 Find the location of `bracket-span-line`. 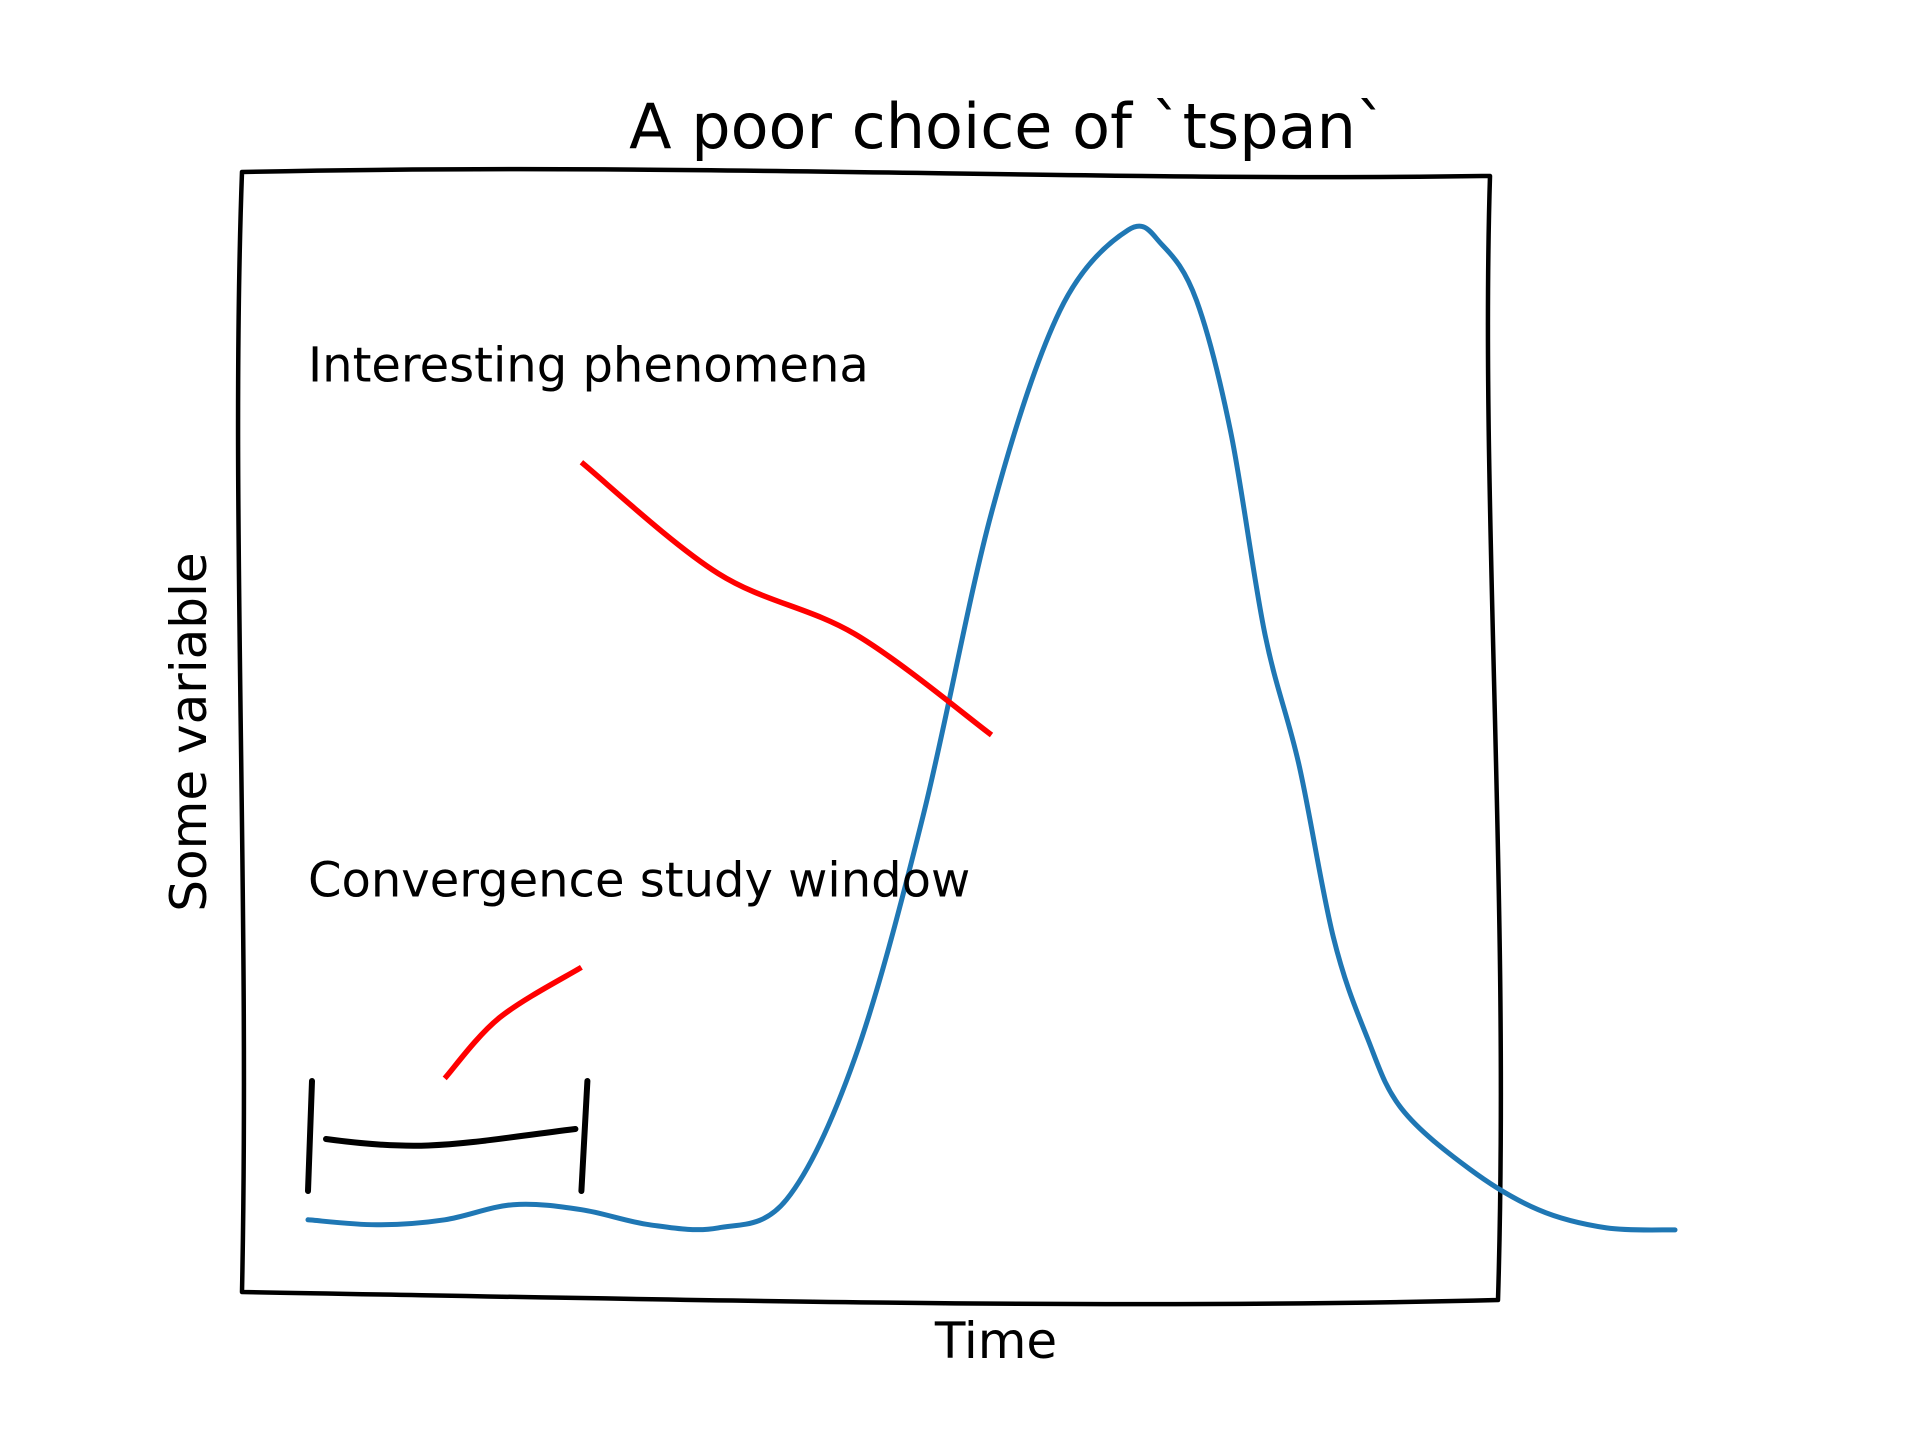

bracket-span-line is located at coordinates (451, 1137).